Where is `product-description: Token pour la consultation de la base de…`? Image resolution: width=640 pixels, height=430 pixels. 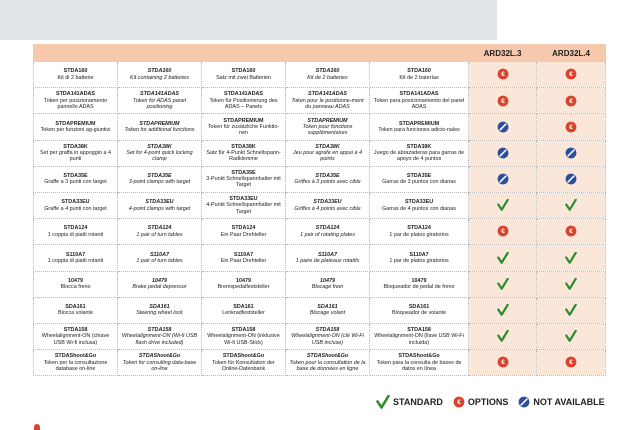
product-description: Token pour la consultation de la base de… is located at coordinates (327, 365).